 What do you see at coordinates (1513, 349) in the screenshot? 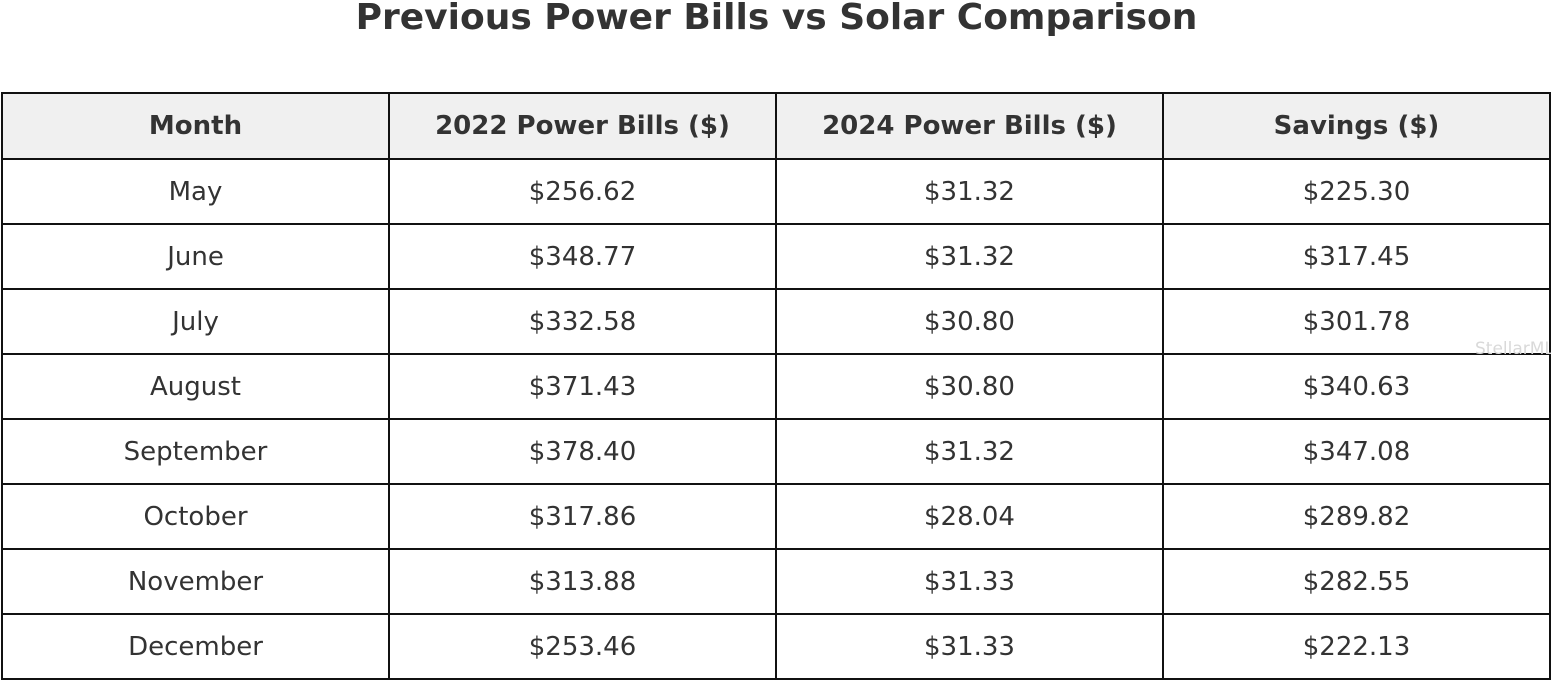
I see `watermark: StellarMLS` at bounding box center [1513, 349].